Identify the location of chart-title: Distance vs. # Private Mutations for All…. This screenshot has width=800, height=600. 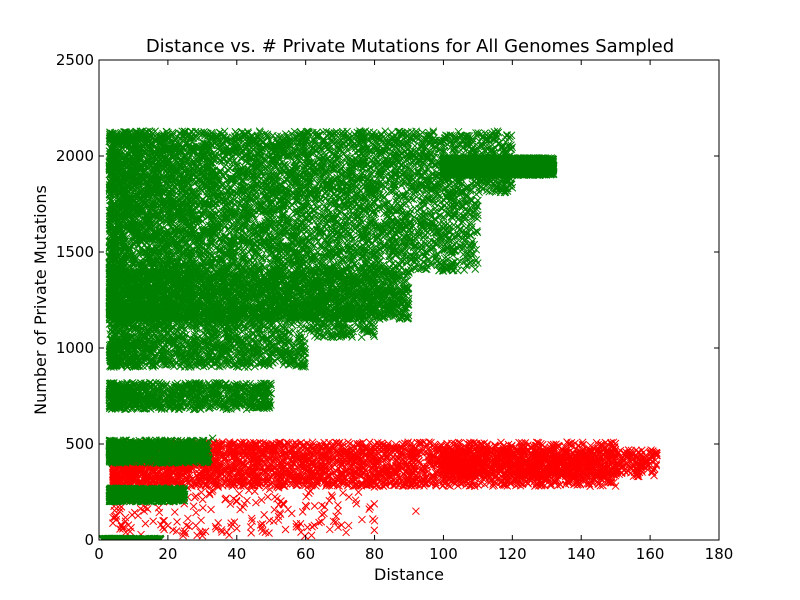
(410, 46).